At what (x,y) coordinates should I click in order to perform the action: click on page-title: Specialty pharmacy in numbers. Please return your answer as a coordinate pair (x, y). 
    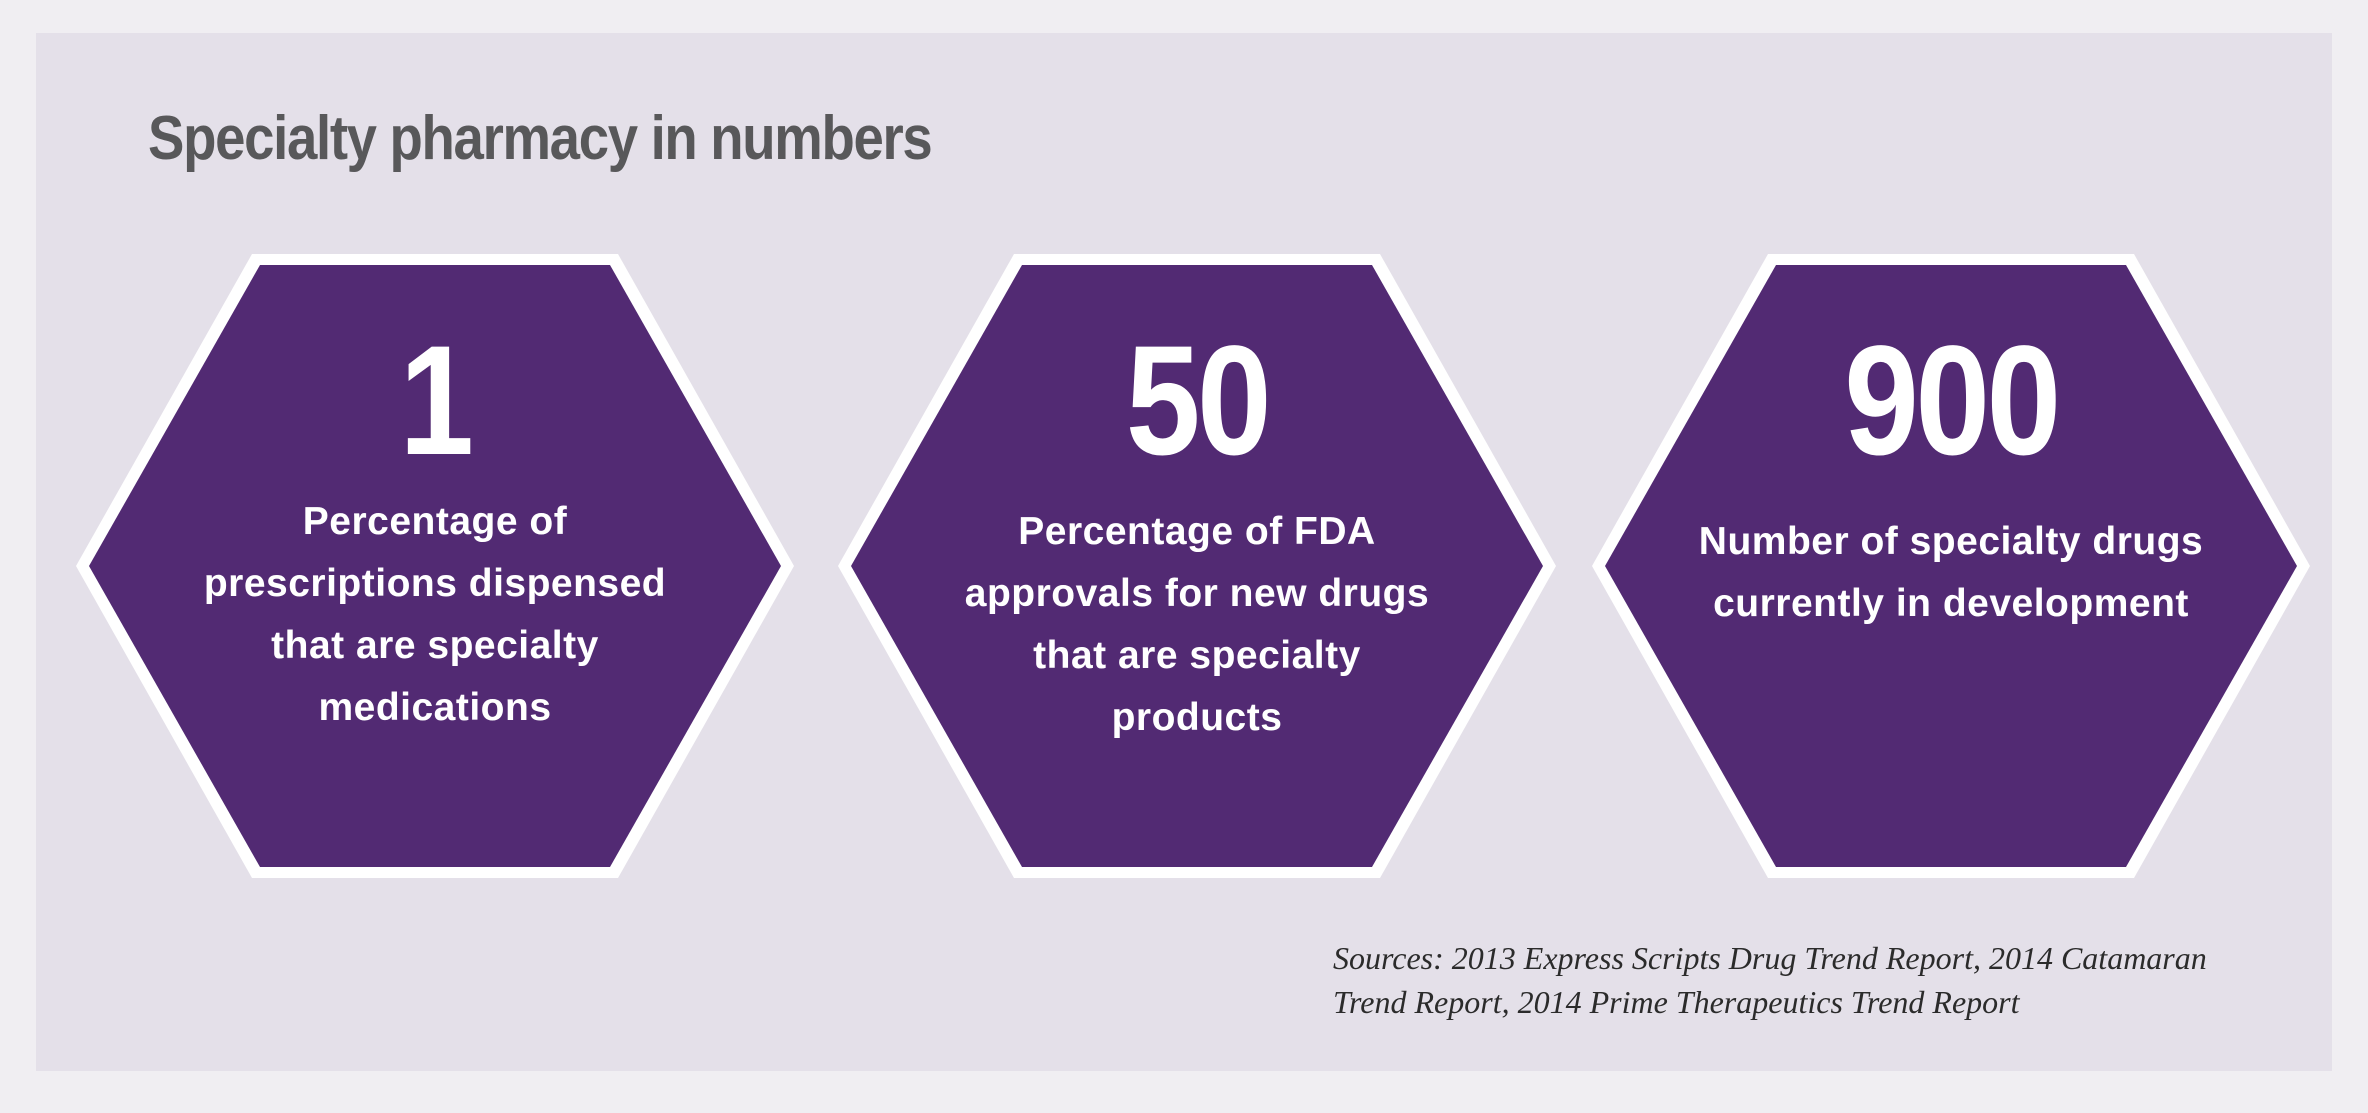
    Looking at the image, I should click on (540, 138).